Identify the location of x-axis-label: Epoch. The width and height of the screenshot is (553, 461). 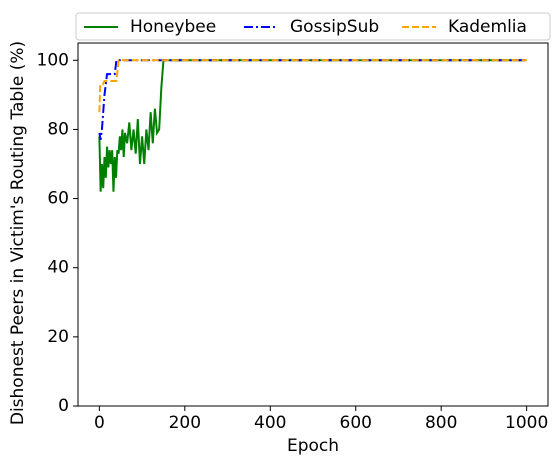
(313, 446).